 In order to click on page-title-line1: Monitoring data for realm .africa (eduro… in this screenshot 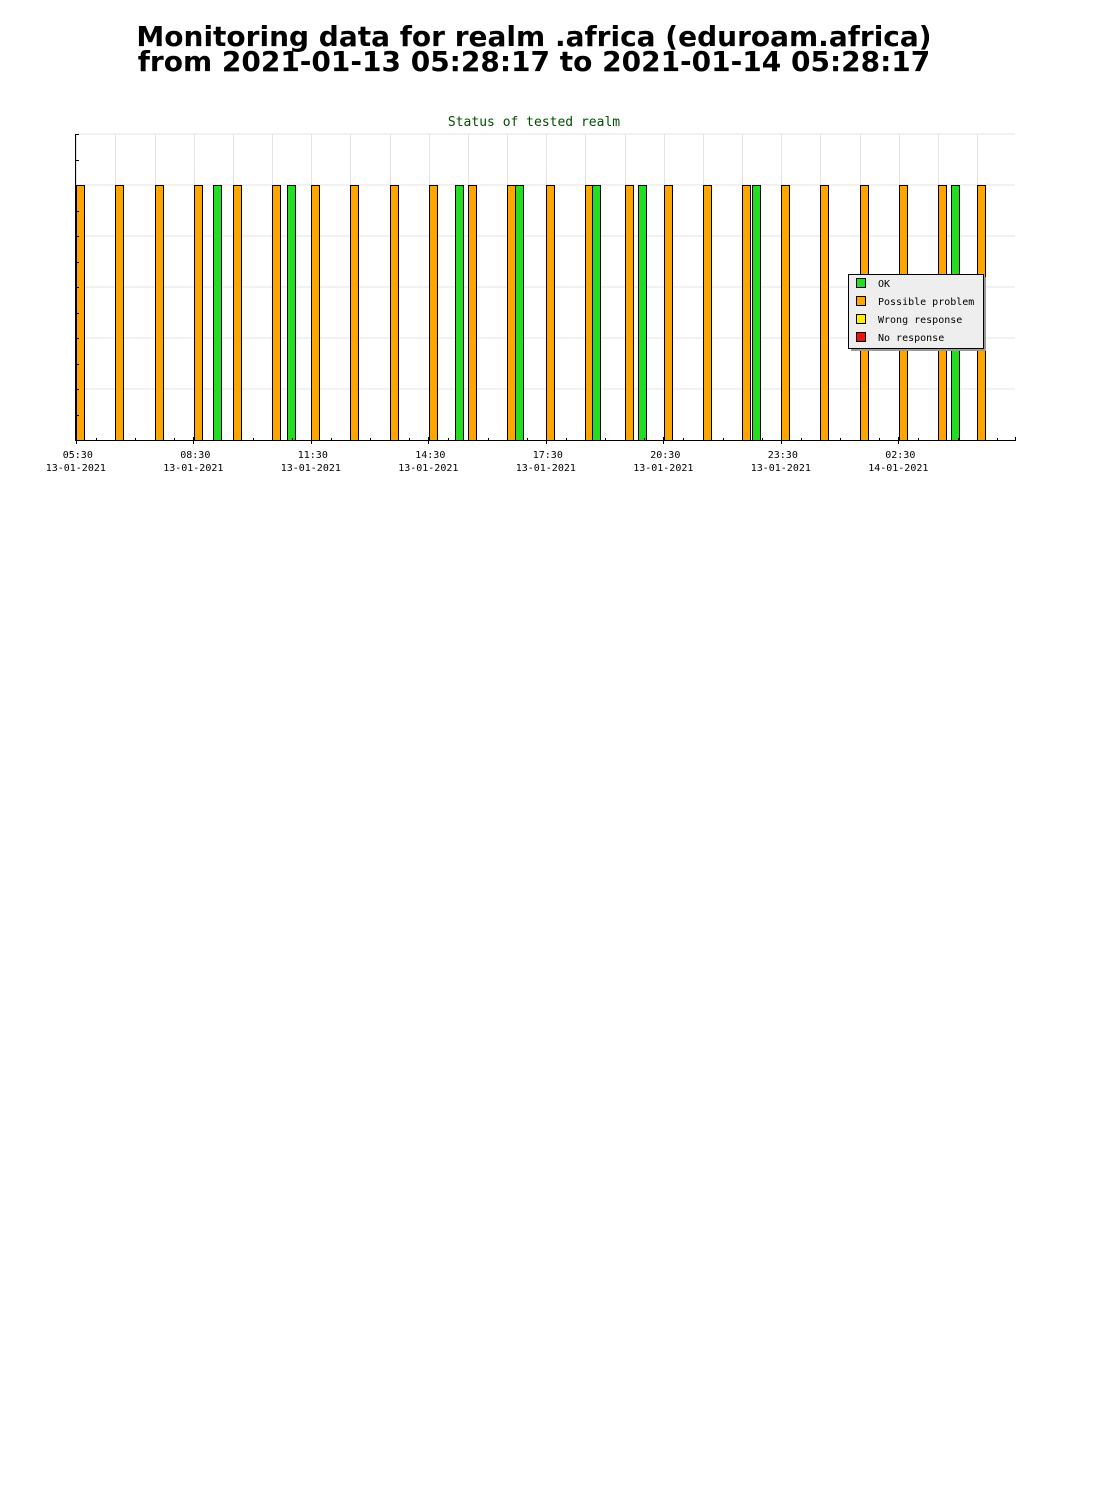, I will do `click(534, 36)`.